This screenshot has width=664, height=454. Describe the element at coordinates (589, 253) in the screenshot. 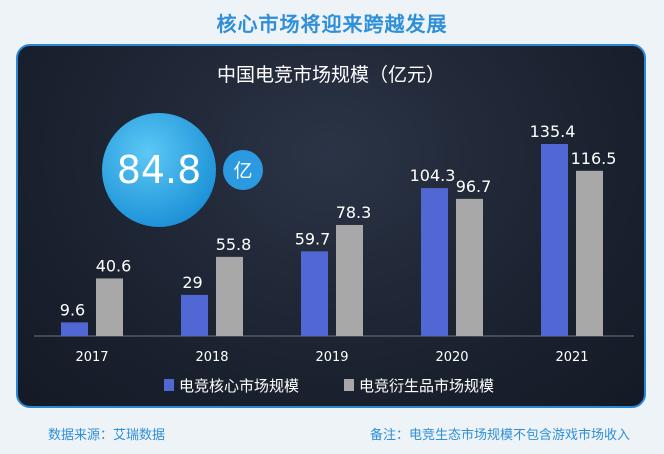

I see `bar-derivative-2021` at that location.